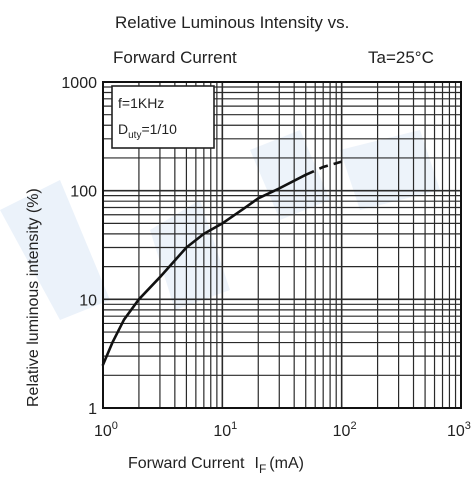 Image resolution: width=473 pixels, height=477 pixels. What do you see at coordinates (79, 246) in the screenshot?
I see `y-axis-tick-labels: 1 10 100 1000` at bounding box center [79, 246].